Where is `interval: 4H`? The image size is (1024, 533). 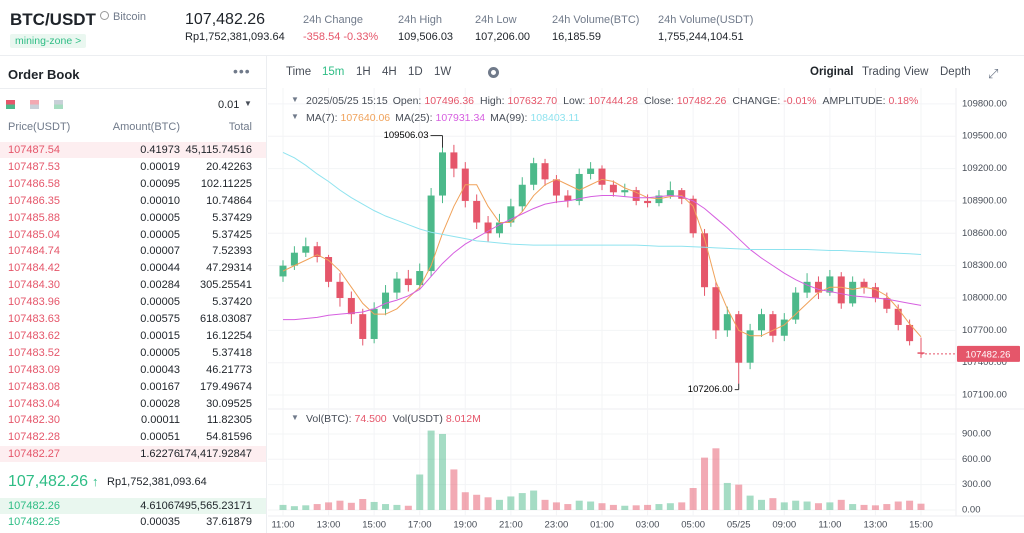 interval: 4H is located at coordinates (389, 72).